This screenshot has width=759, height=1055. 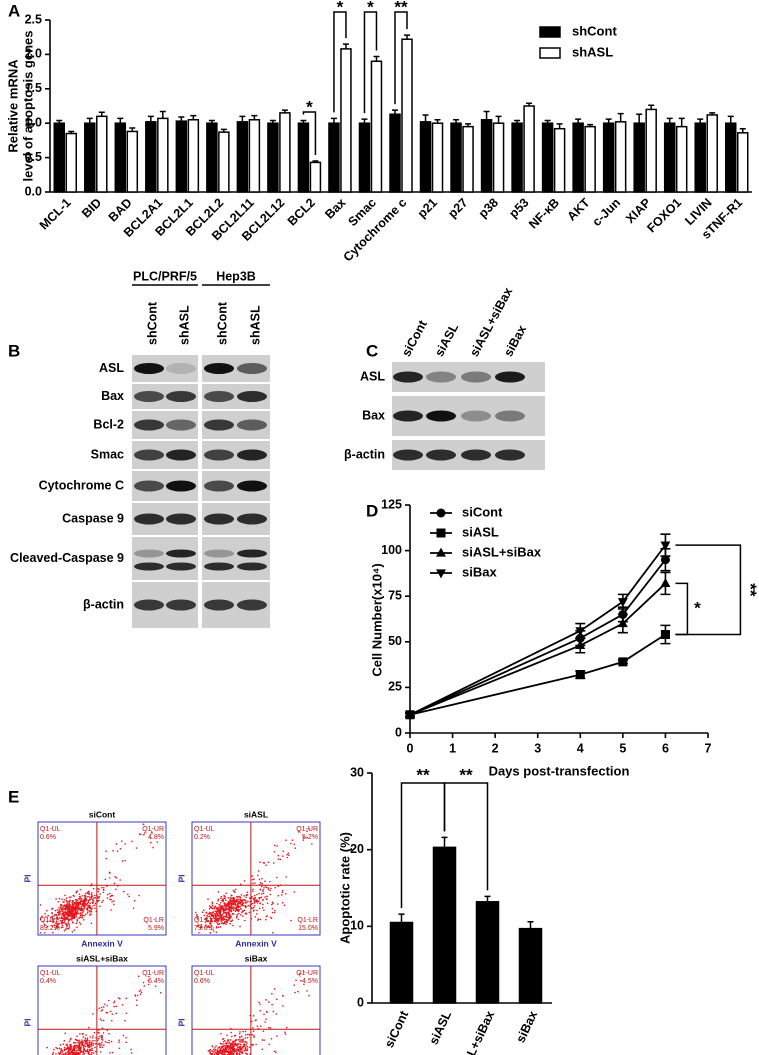 What do you see at coordinates (55, 214) in the screenshot?
I see `x-tick-label: MCL-1` at bounding box center [55, 214].